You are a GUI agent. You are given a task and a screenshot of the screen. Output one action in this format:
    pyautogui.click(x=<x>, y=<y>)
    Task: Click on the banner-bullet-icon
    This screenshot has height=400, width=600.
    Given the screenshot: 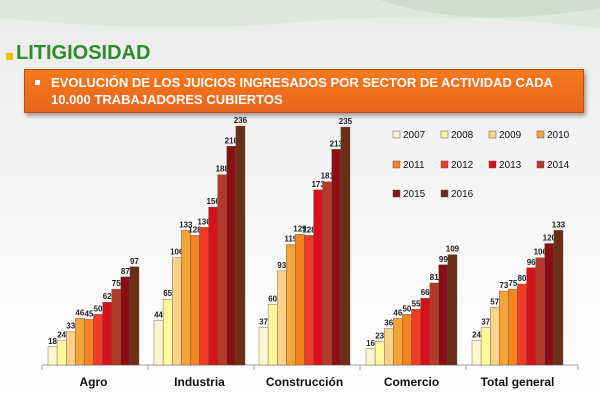 What is the action you would take?
    pyautogui.click(x=37, y=82)
    